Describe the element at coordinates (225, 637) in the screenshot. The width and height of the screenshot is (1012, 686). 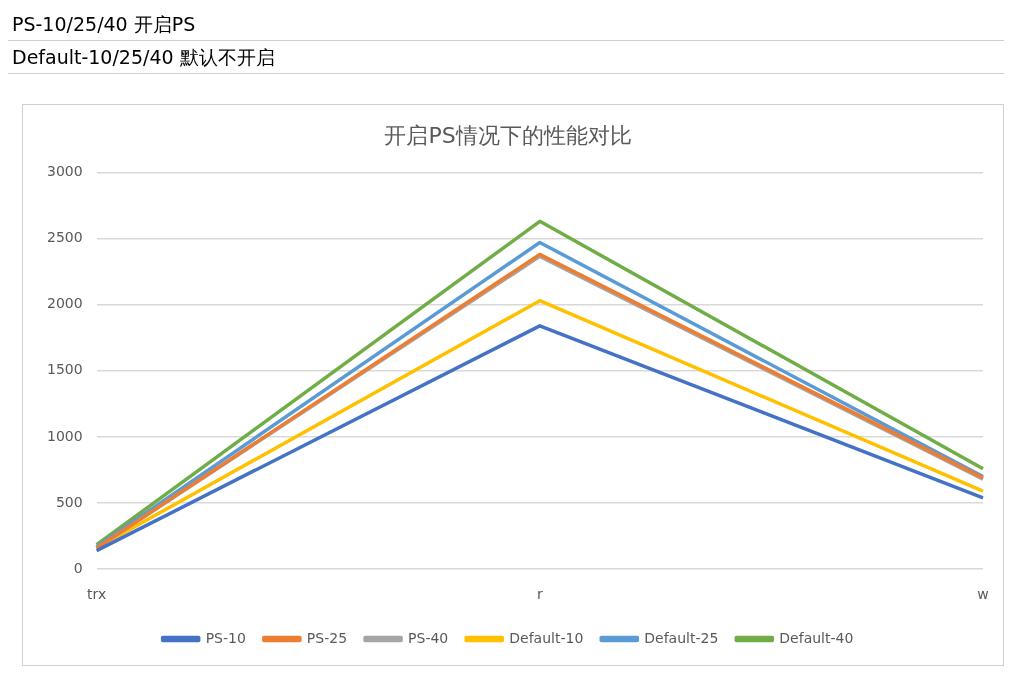
I see `legend-label: PS-10` at that location.